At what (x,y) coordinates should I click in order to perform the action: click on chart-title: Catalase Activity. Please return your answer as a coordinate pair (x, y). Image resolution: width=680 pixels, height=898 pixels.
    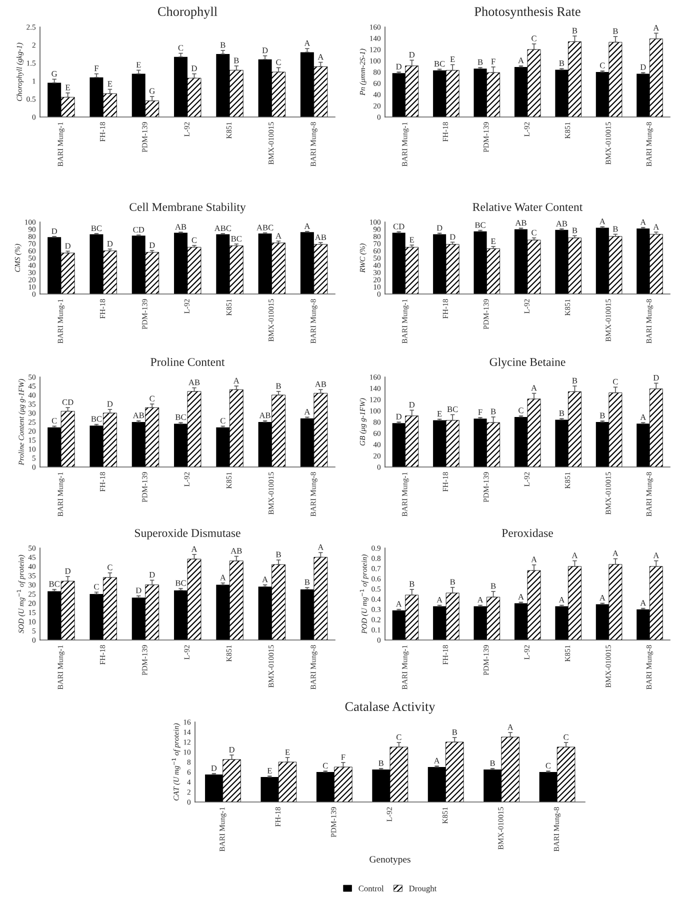
    Looking at the image, I should click on (390, 708).